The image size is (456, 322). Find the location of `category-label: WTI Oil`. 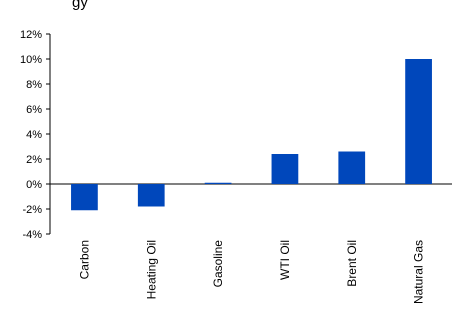

category-label: WTI Oil is located at coordinates (285, 260).